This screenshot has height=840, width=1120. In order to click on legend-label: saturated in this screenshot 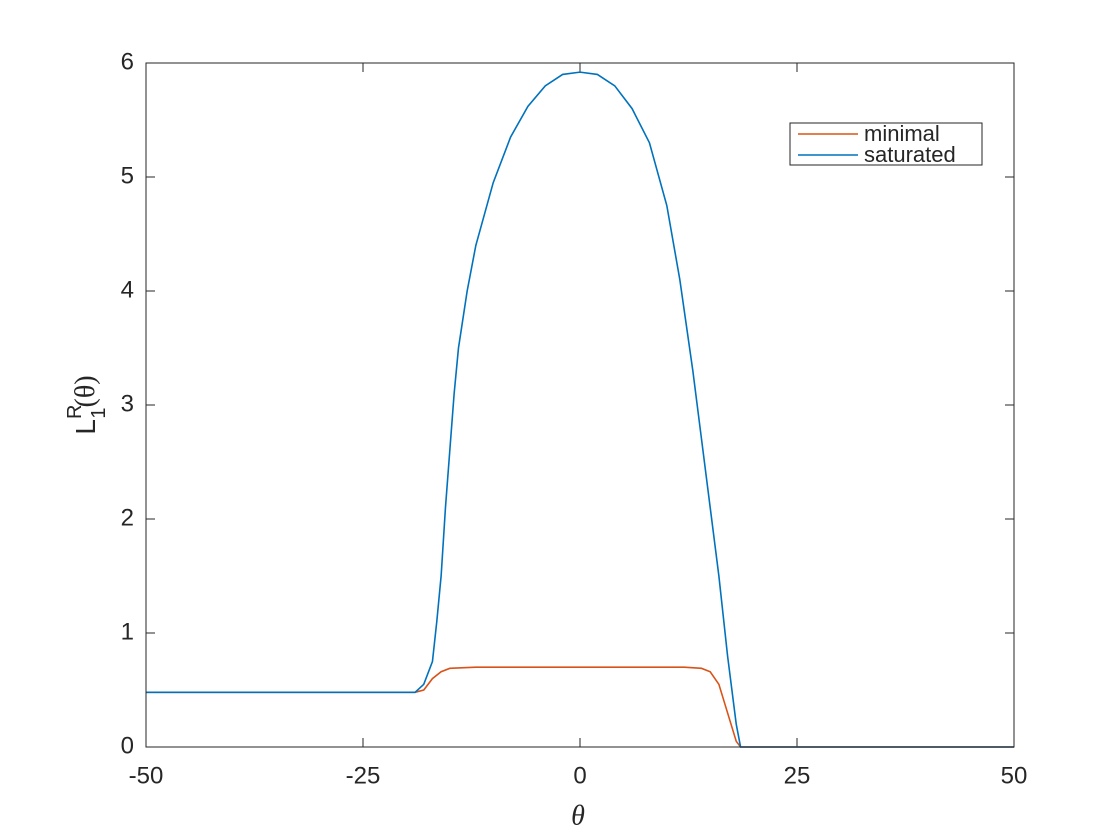, I will do `click(910, 154)`.